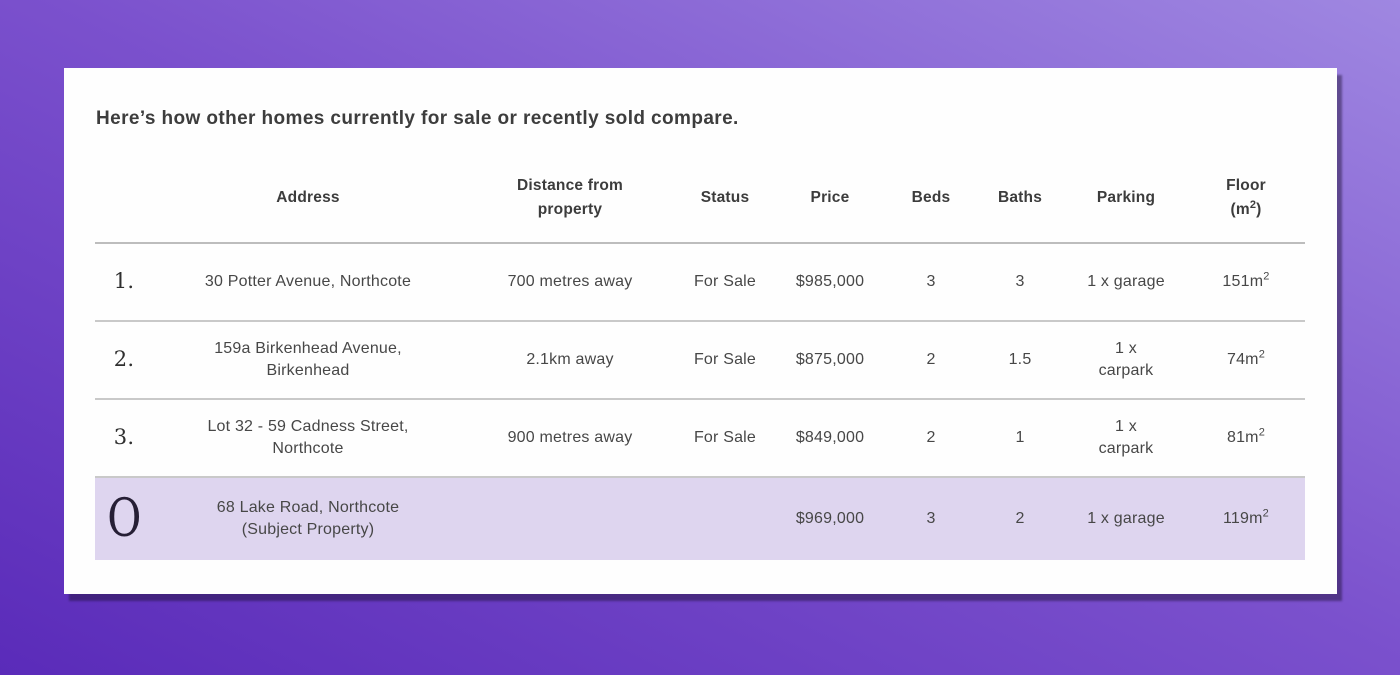  Describe the element at coordinates (830, 282) in the screenshot. I see `cell-price: $985,000` at that location.